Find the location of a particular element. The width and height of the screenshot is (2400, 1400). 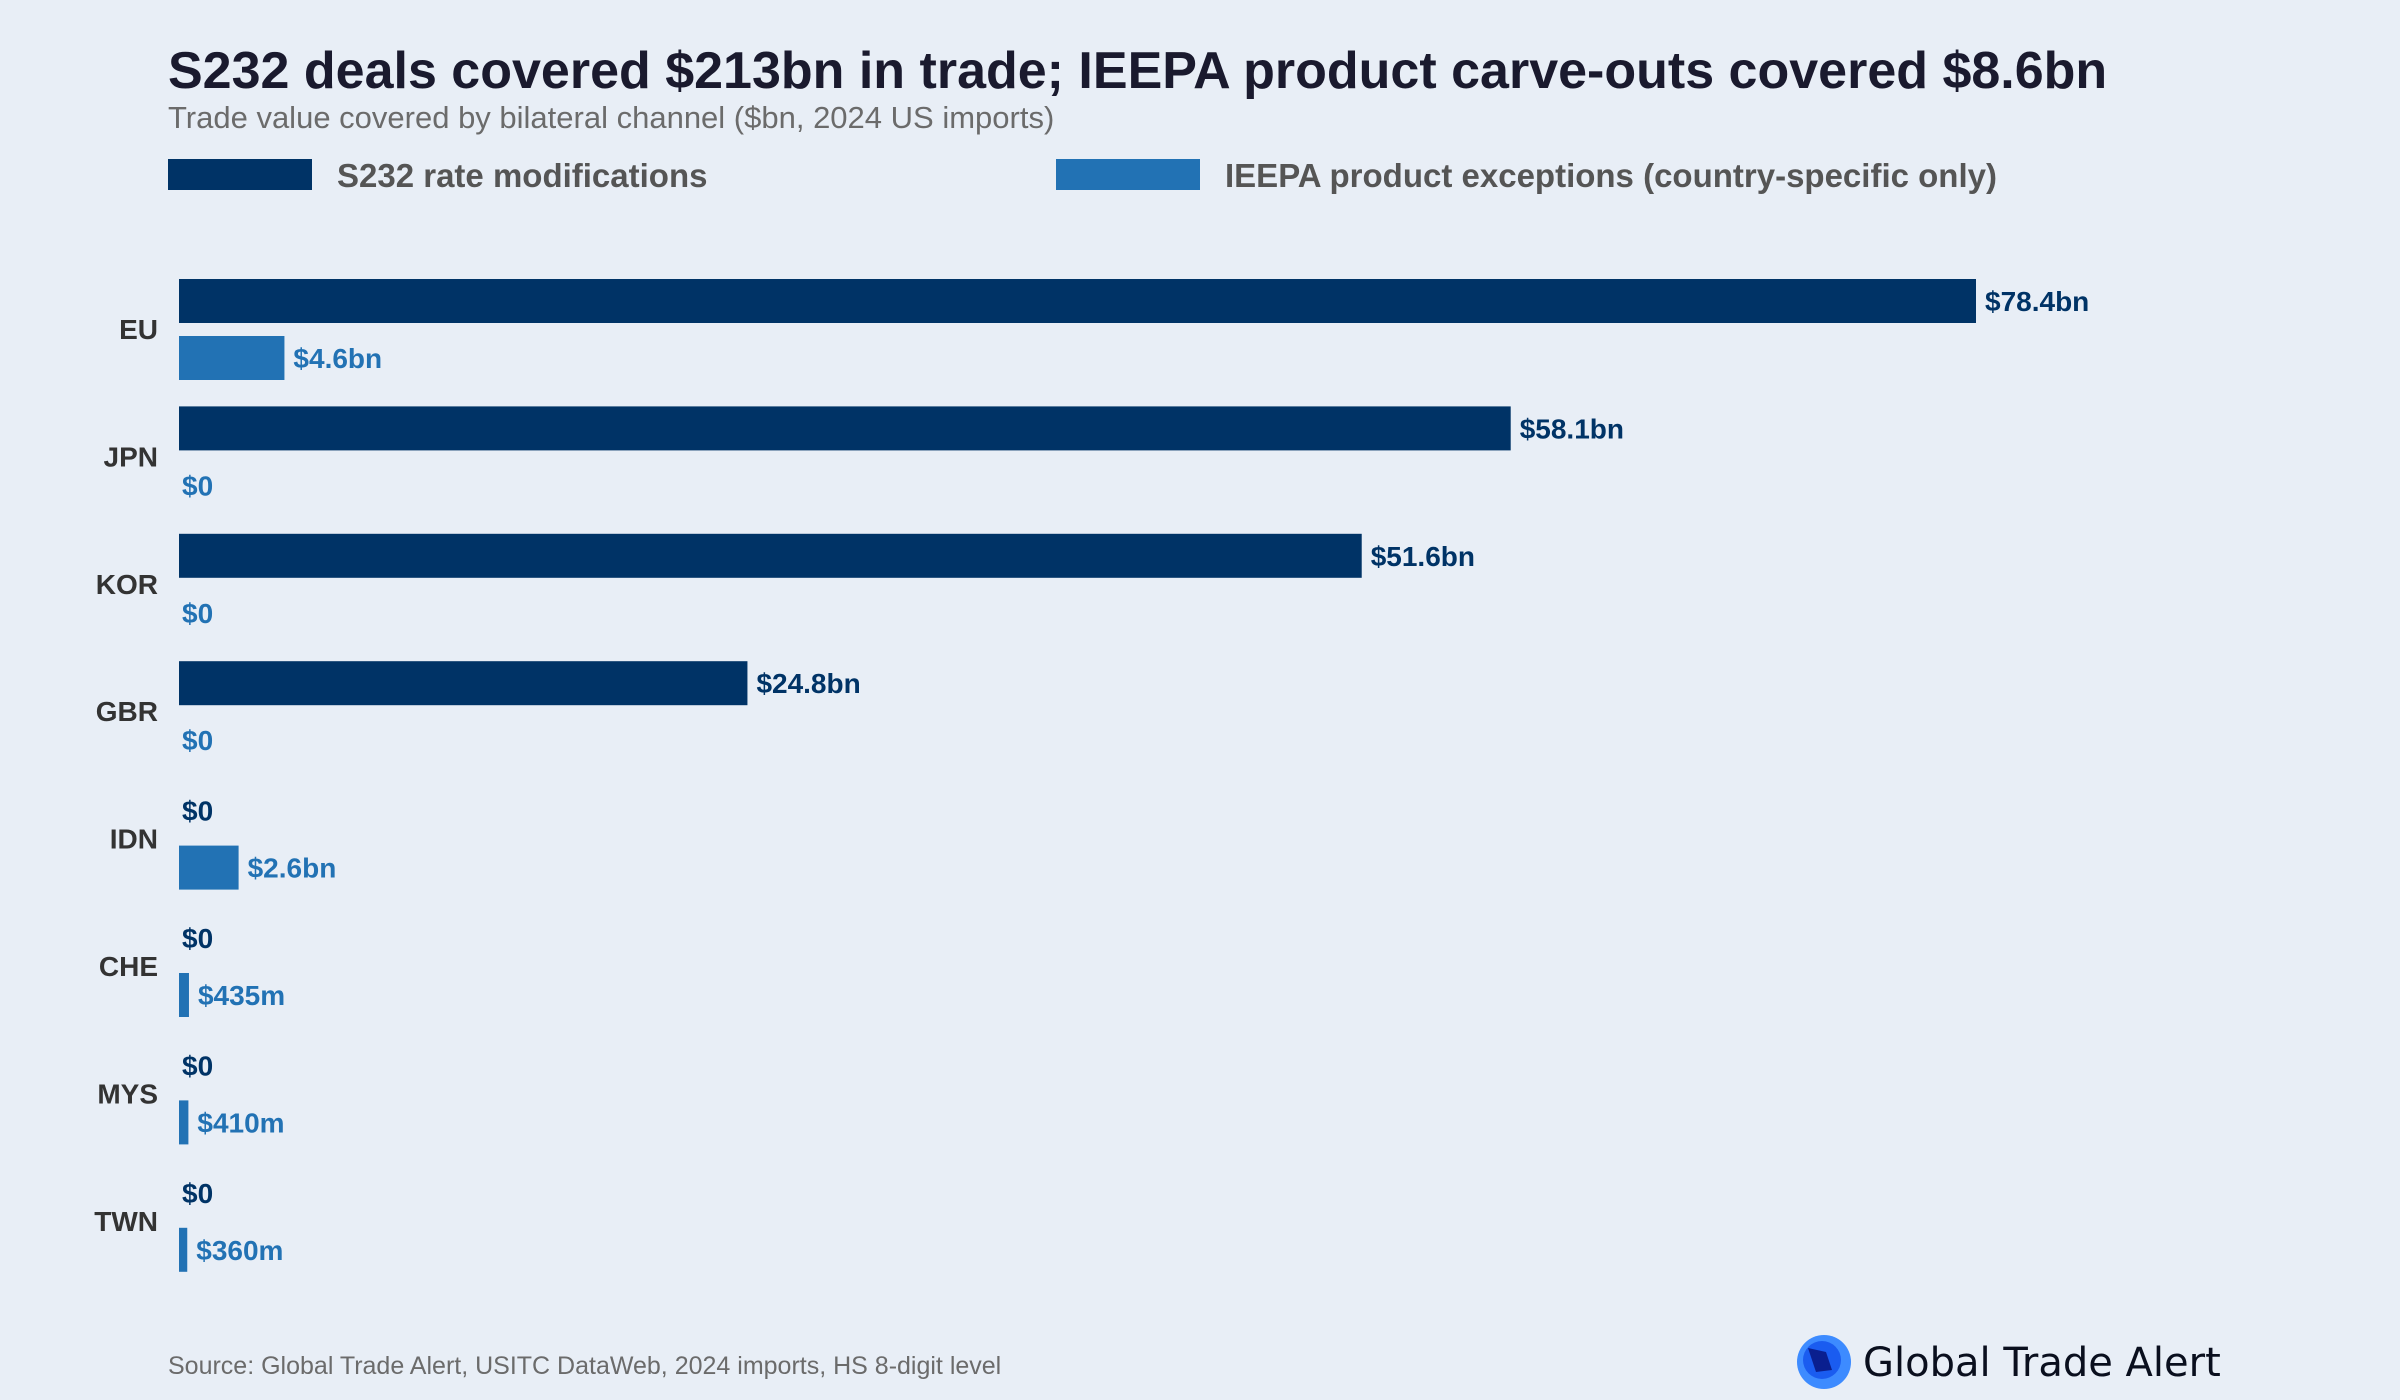

legend-label-s232: S232 rate modifications is located at coordinates (522, 175).